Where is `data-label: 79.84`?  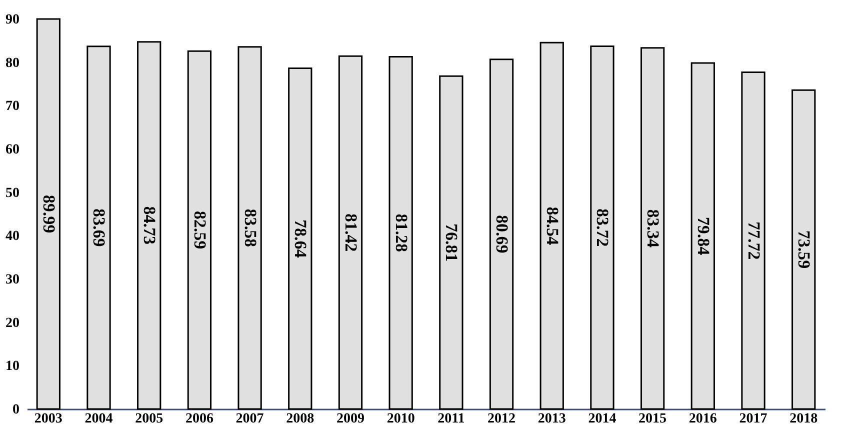
data-label: 79.84 is located at coordinates (703, 236).